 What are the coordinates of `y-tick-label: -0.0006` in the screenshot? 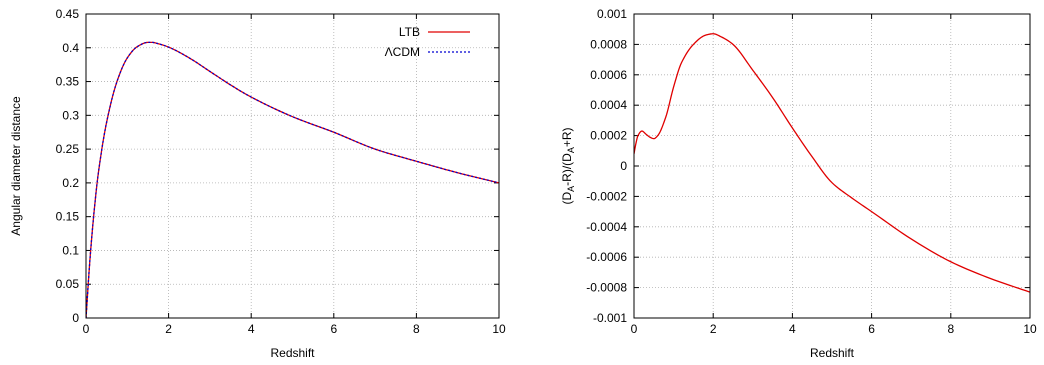 It's located at (606, 257).